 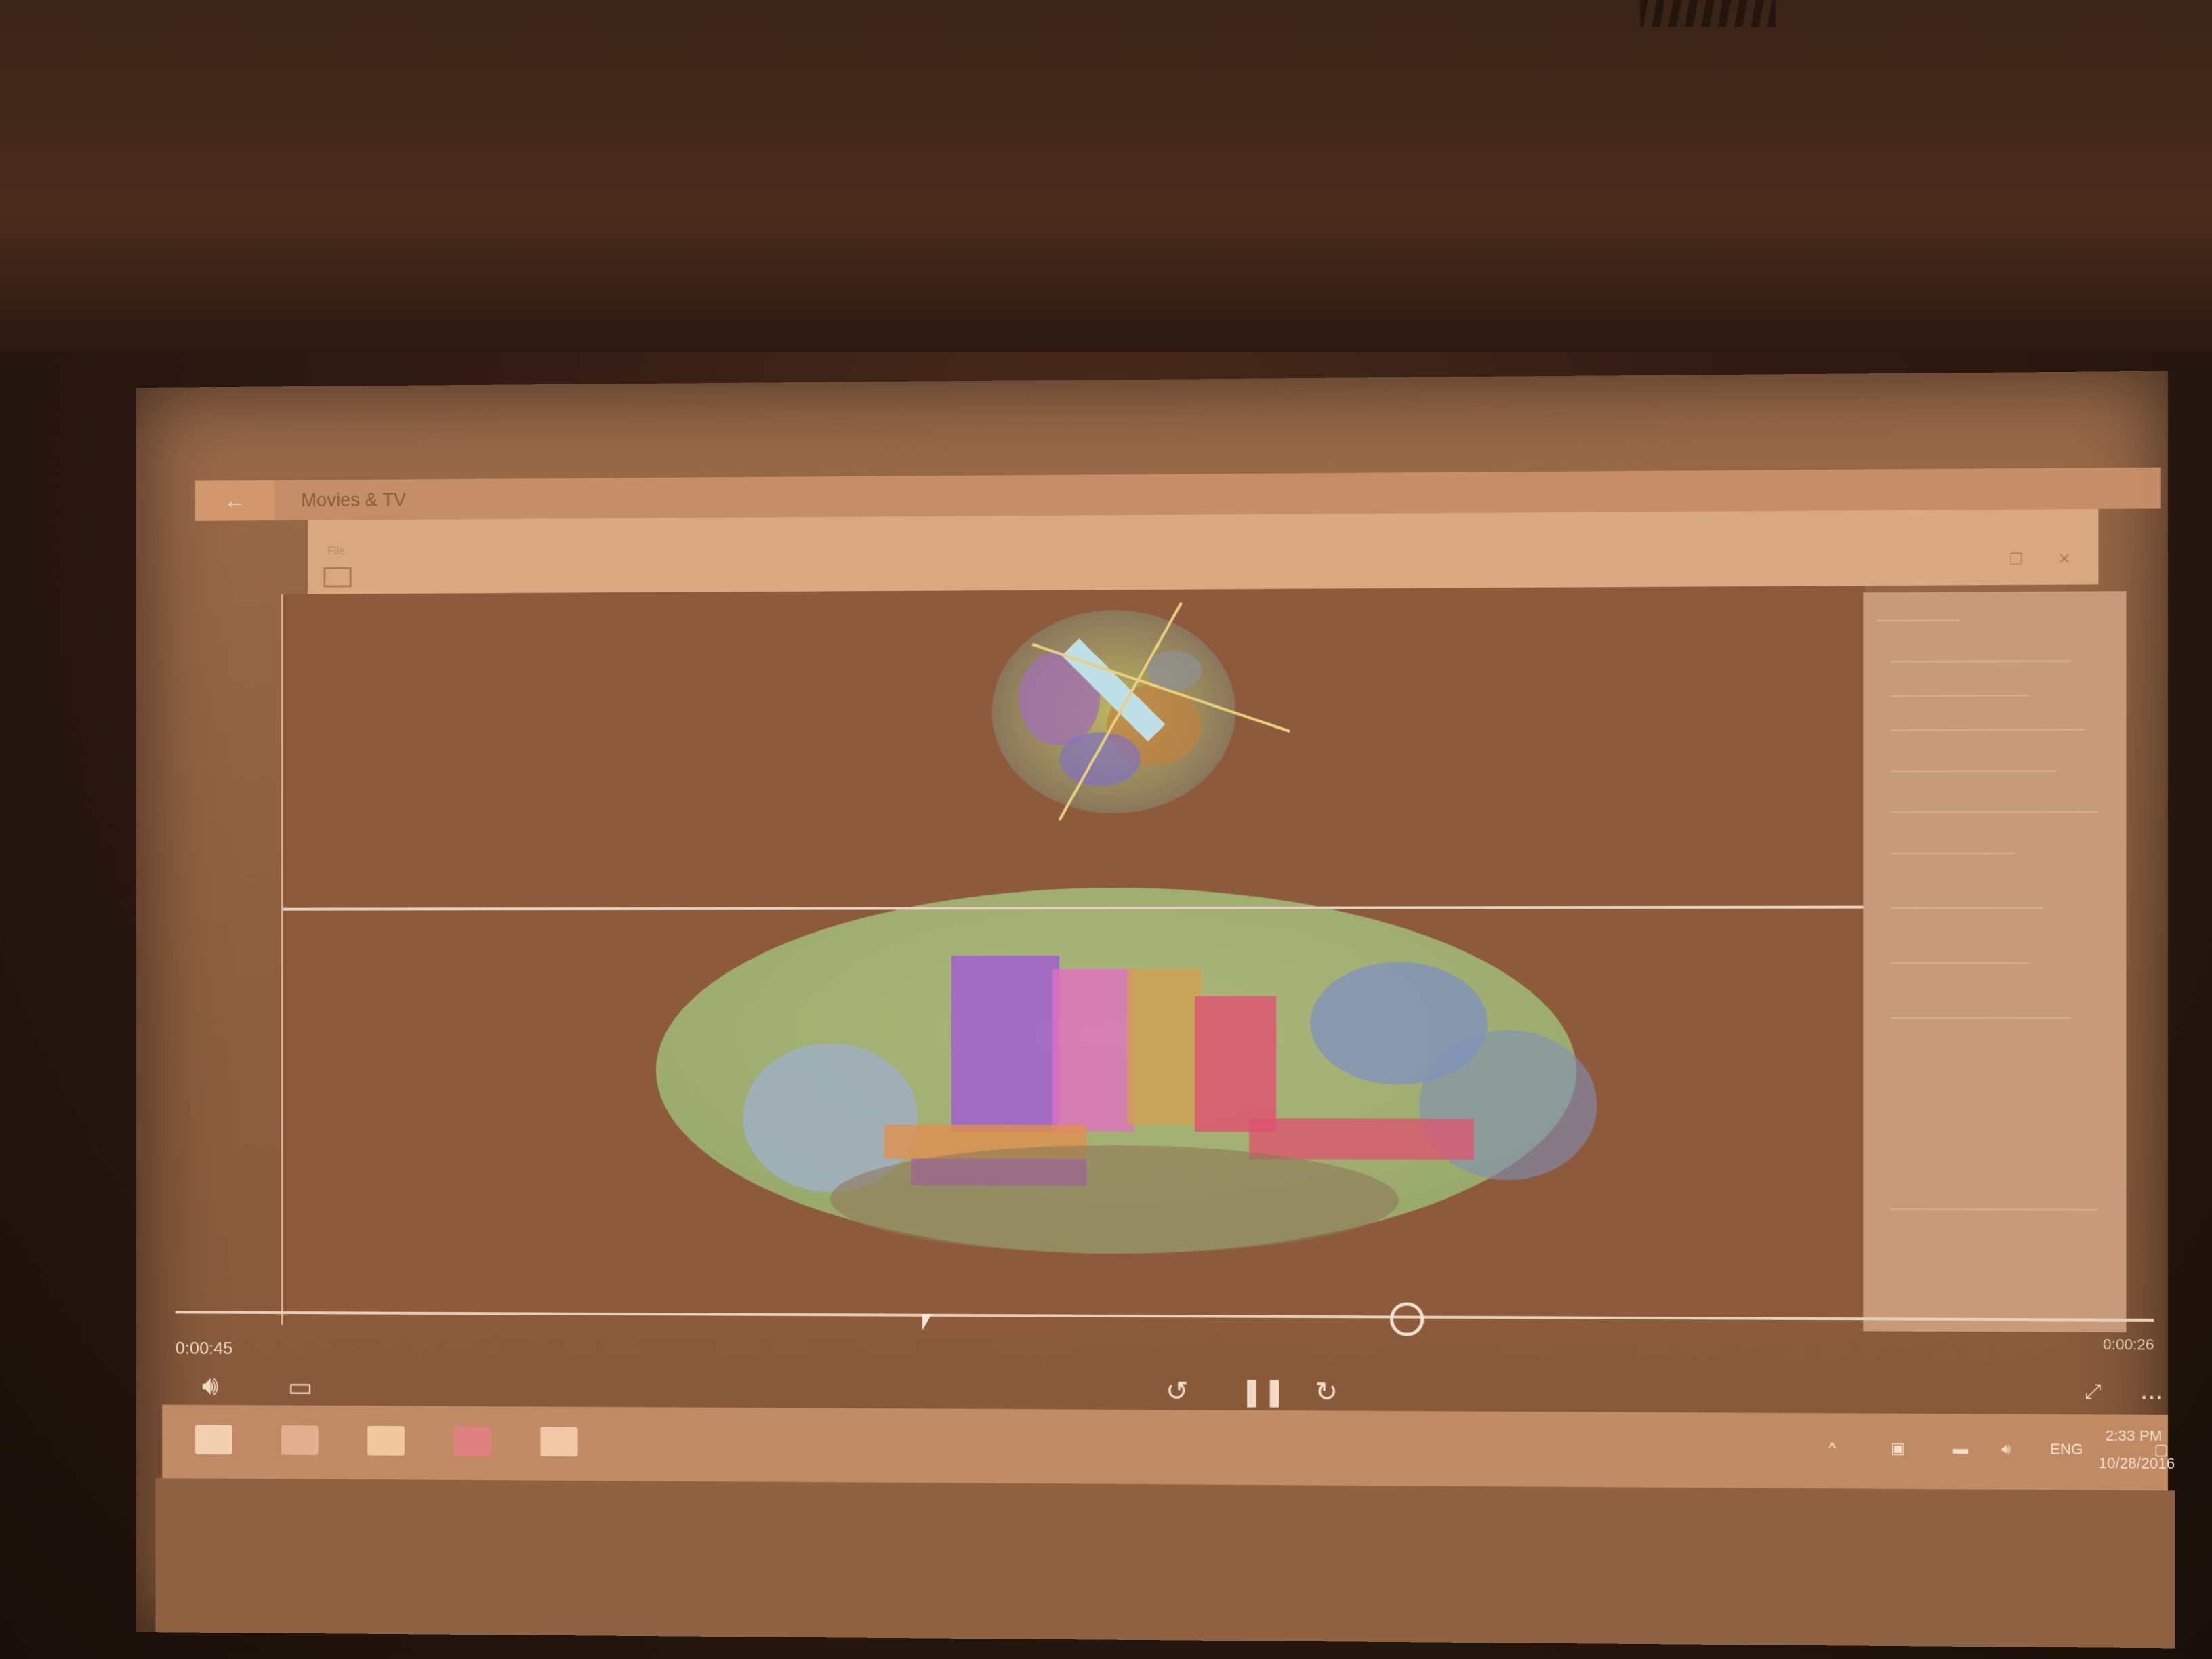 What do you see at coordinates (1994, 961) in the screenshot?
I see `properties-panel` at bounding box center [1994, 961].